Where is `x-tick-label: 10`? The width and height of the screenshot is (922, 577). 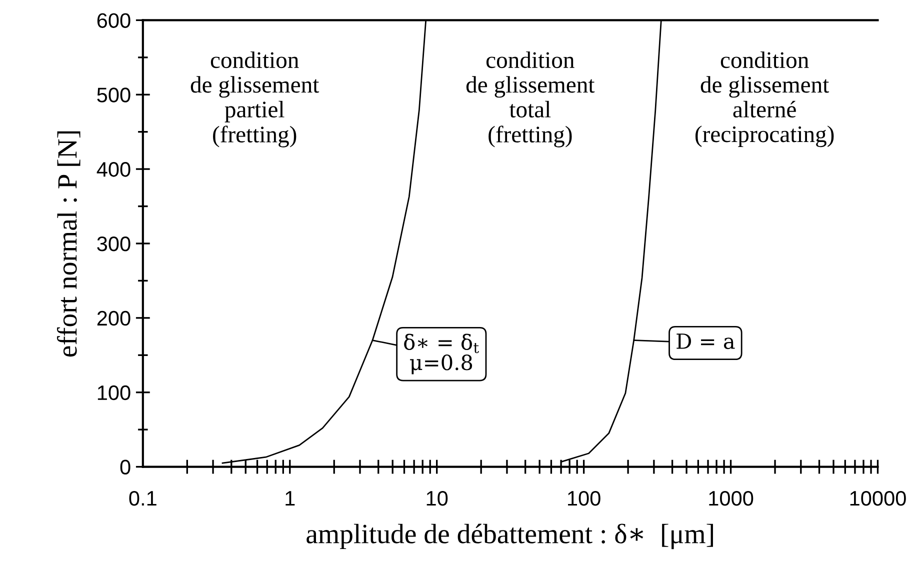
x-tick-label: 10 is located at coordinates (437, 498).